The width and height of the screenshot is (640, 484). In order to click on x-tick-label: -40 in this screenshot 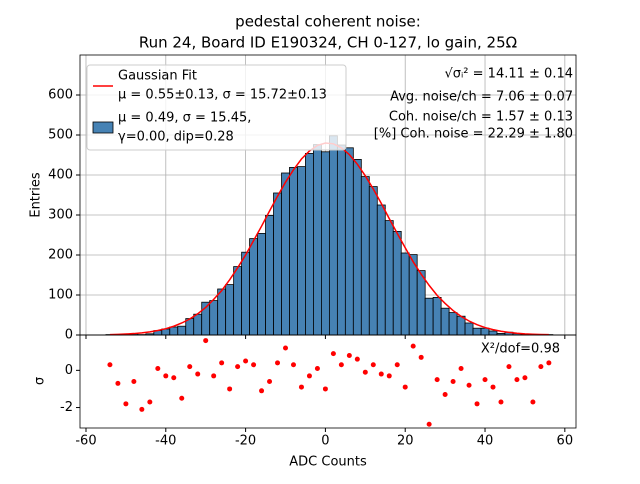, I will do `click(165, 441)`.